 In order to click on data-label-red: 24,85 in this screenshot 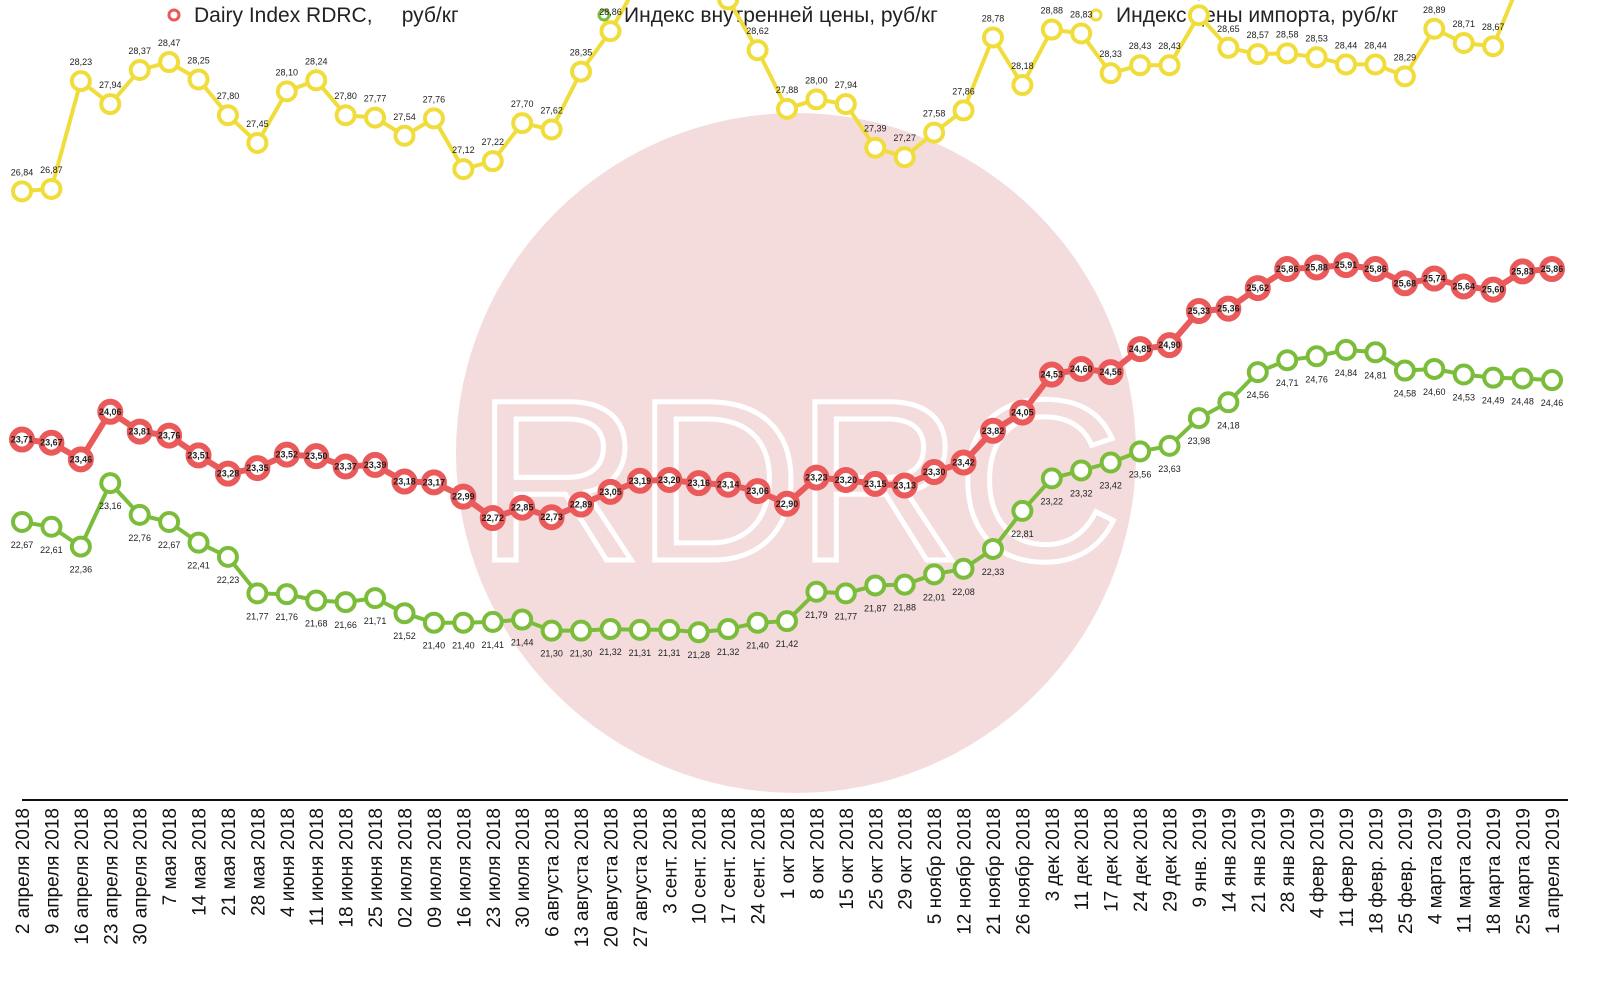, I will do `click(1140, 349)`.